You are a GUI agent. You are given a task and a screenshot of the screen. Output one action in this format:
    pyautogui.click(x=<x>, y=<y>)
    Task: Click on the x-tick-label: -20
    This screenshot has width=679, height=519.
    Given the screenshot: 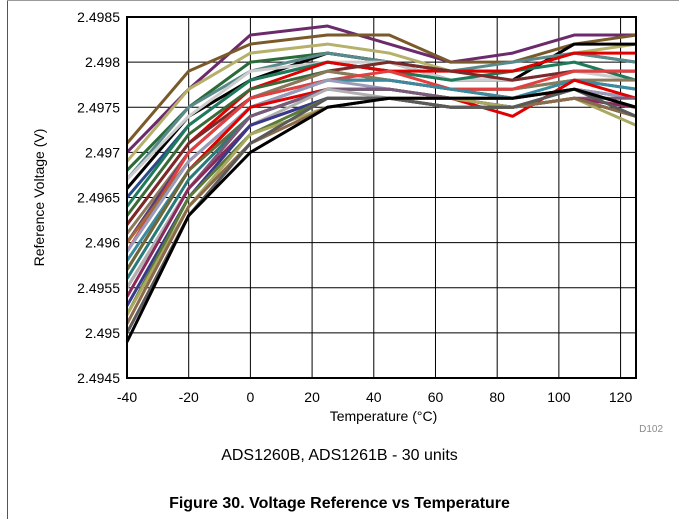 What is the action you would take?
    pyautogui.click(x=189, y=397)
    